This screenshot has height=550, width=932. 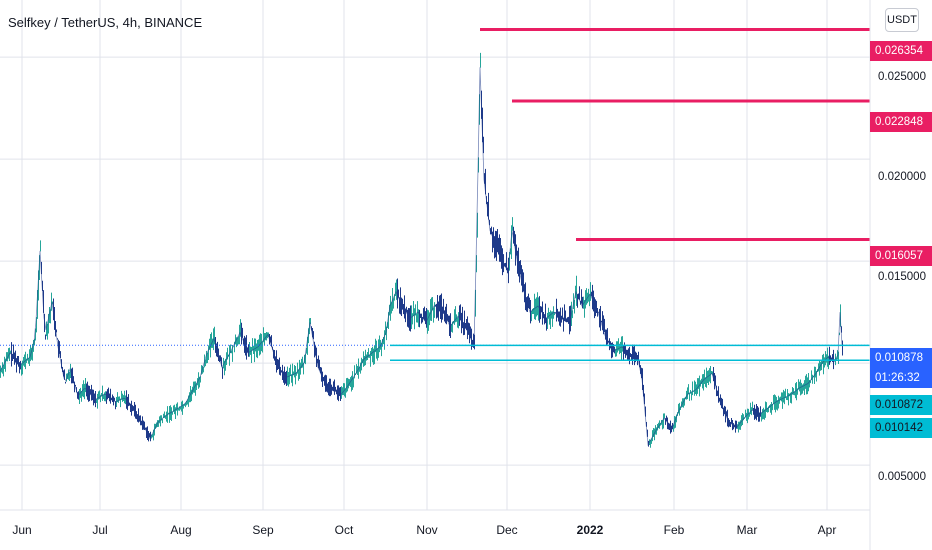 What do you see at coordinates (901, 405) in the screenshot?
I see `support-price-label: 0.010872` at bounding box center [901, 405].